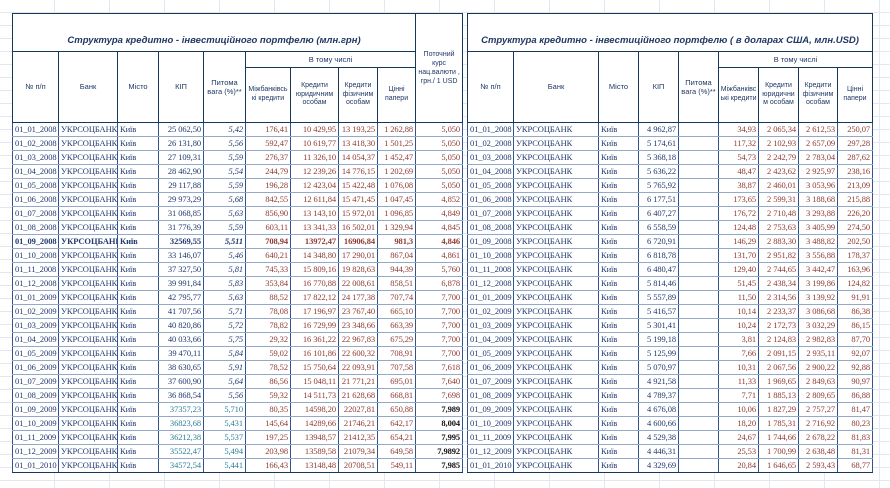  I want to click on cell-retail-loans: 3 086,68, so click(818, 311).